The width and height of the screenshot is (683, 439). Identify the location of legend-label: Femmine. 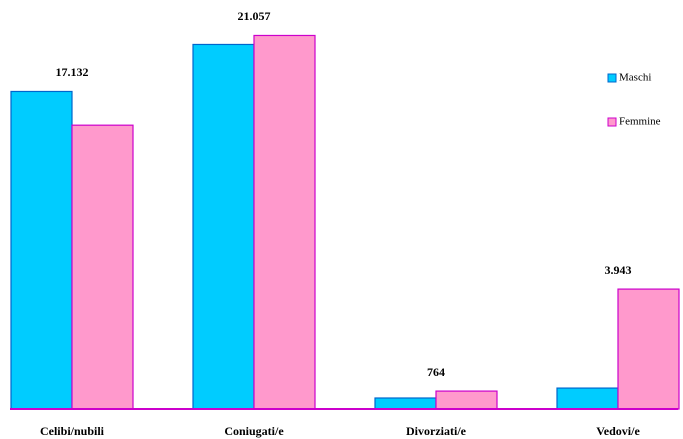
(640, 122).